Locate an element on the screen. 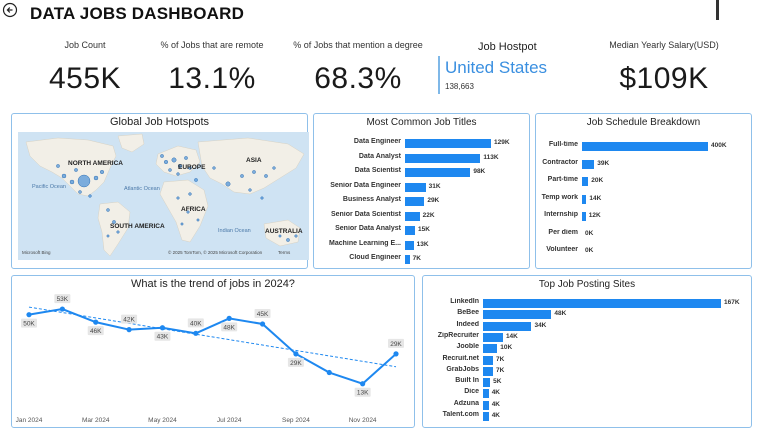  back-arrow-icon is located at coordinates (10, 10).